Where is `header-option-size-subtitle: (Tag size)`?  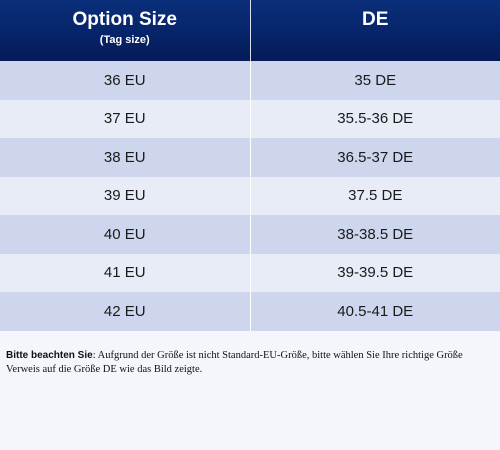
header-option-size-subtitle: (Tag size) is located at coordinates (124, 40).